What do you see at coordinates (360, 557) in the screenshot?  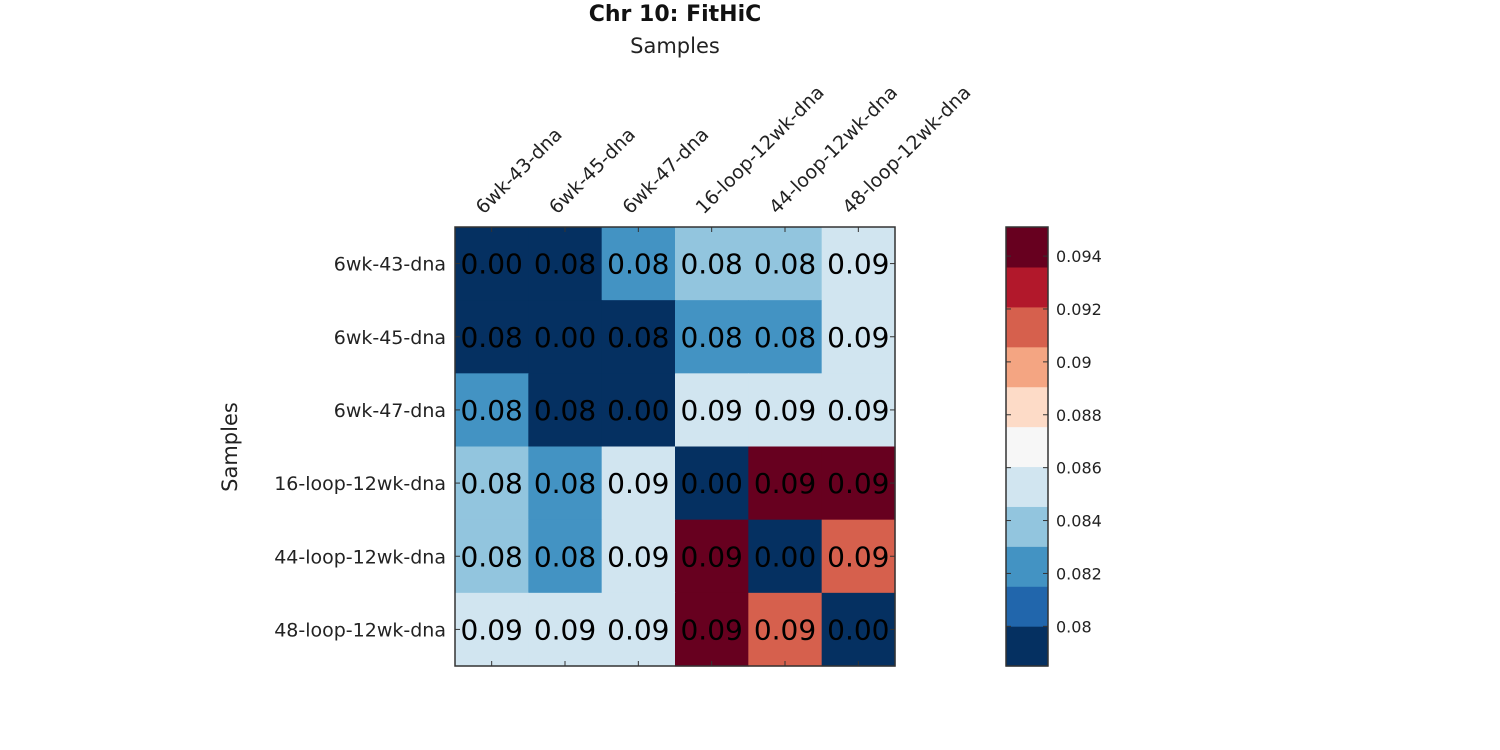 I see `y-tick-label: 44-loop-12wk-dna` at bounding box center [360, 557].